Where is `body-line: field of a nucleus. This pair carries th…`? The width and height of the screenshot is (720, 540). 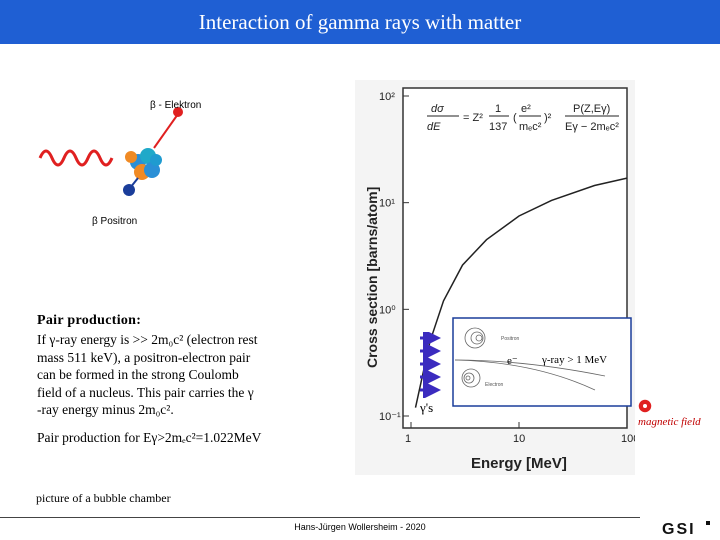 body-line: field of a nucleus. This pair carries th… is located at coordinates (145, 392).